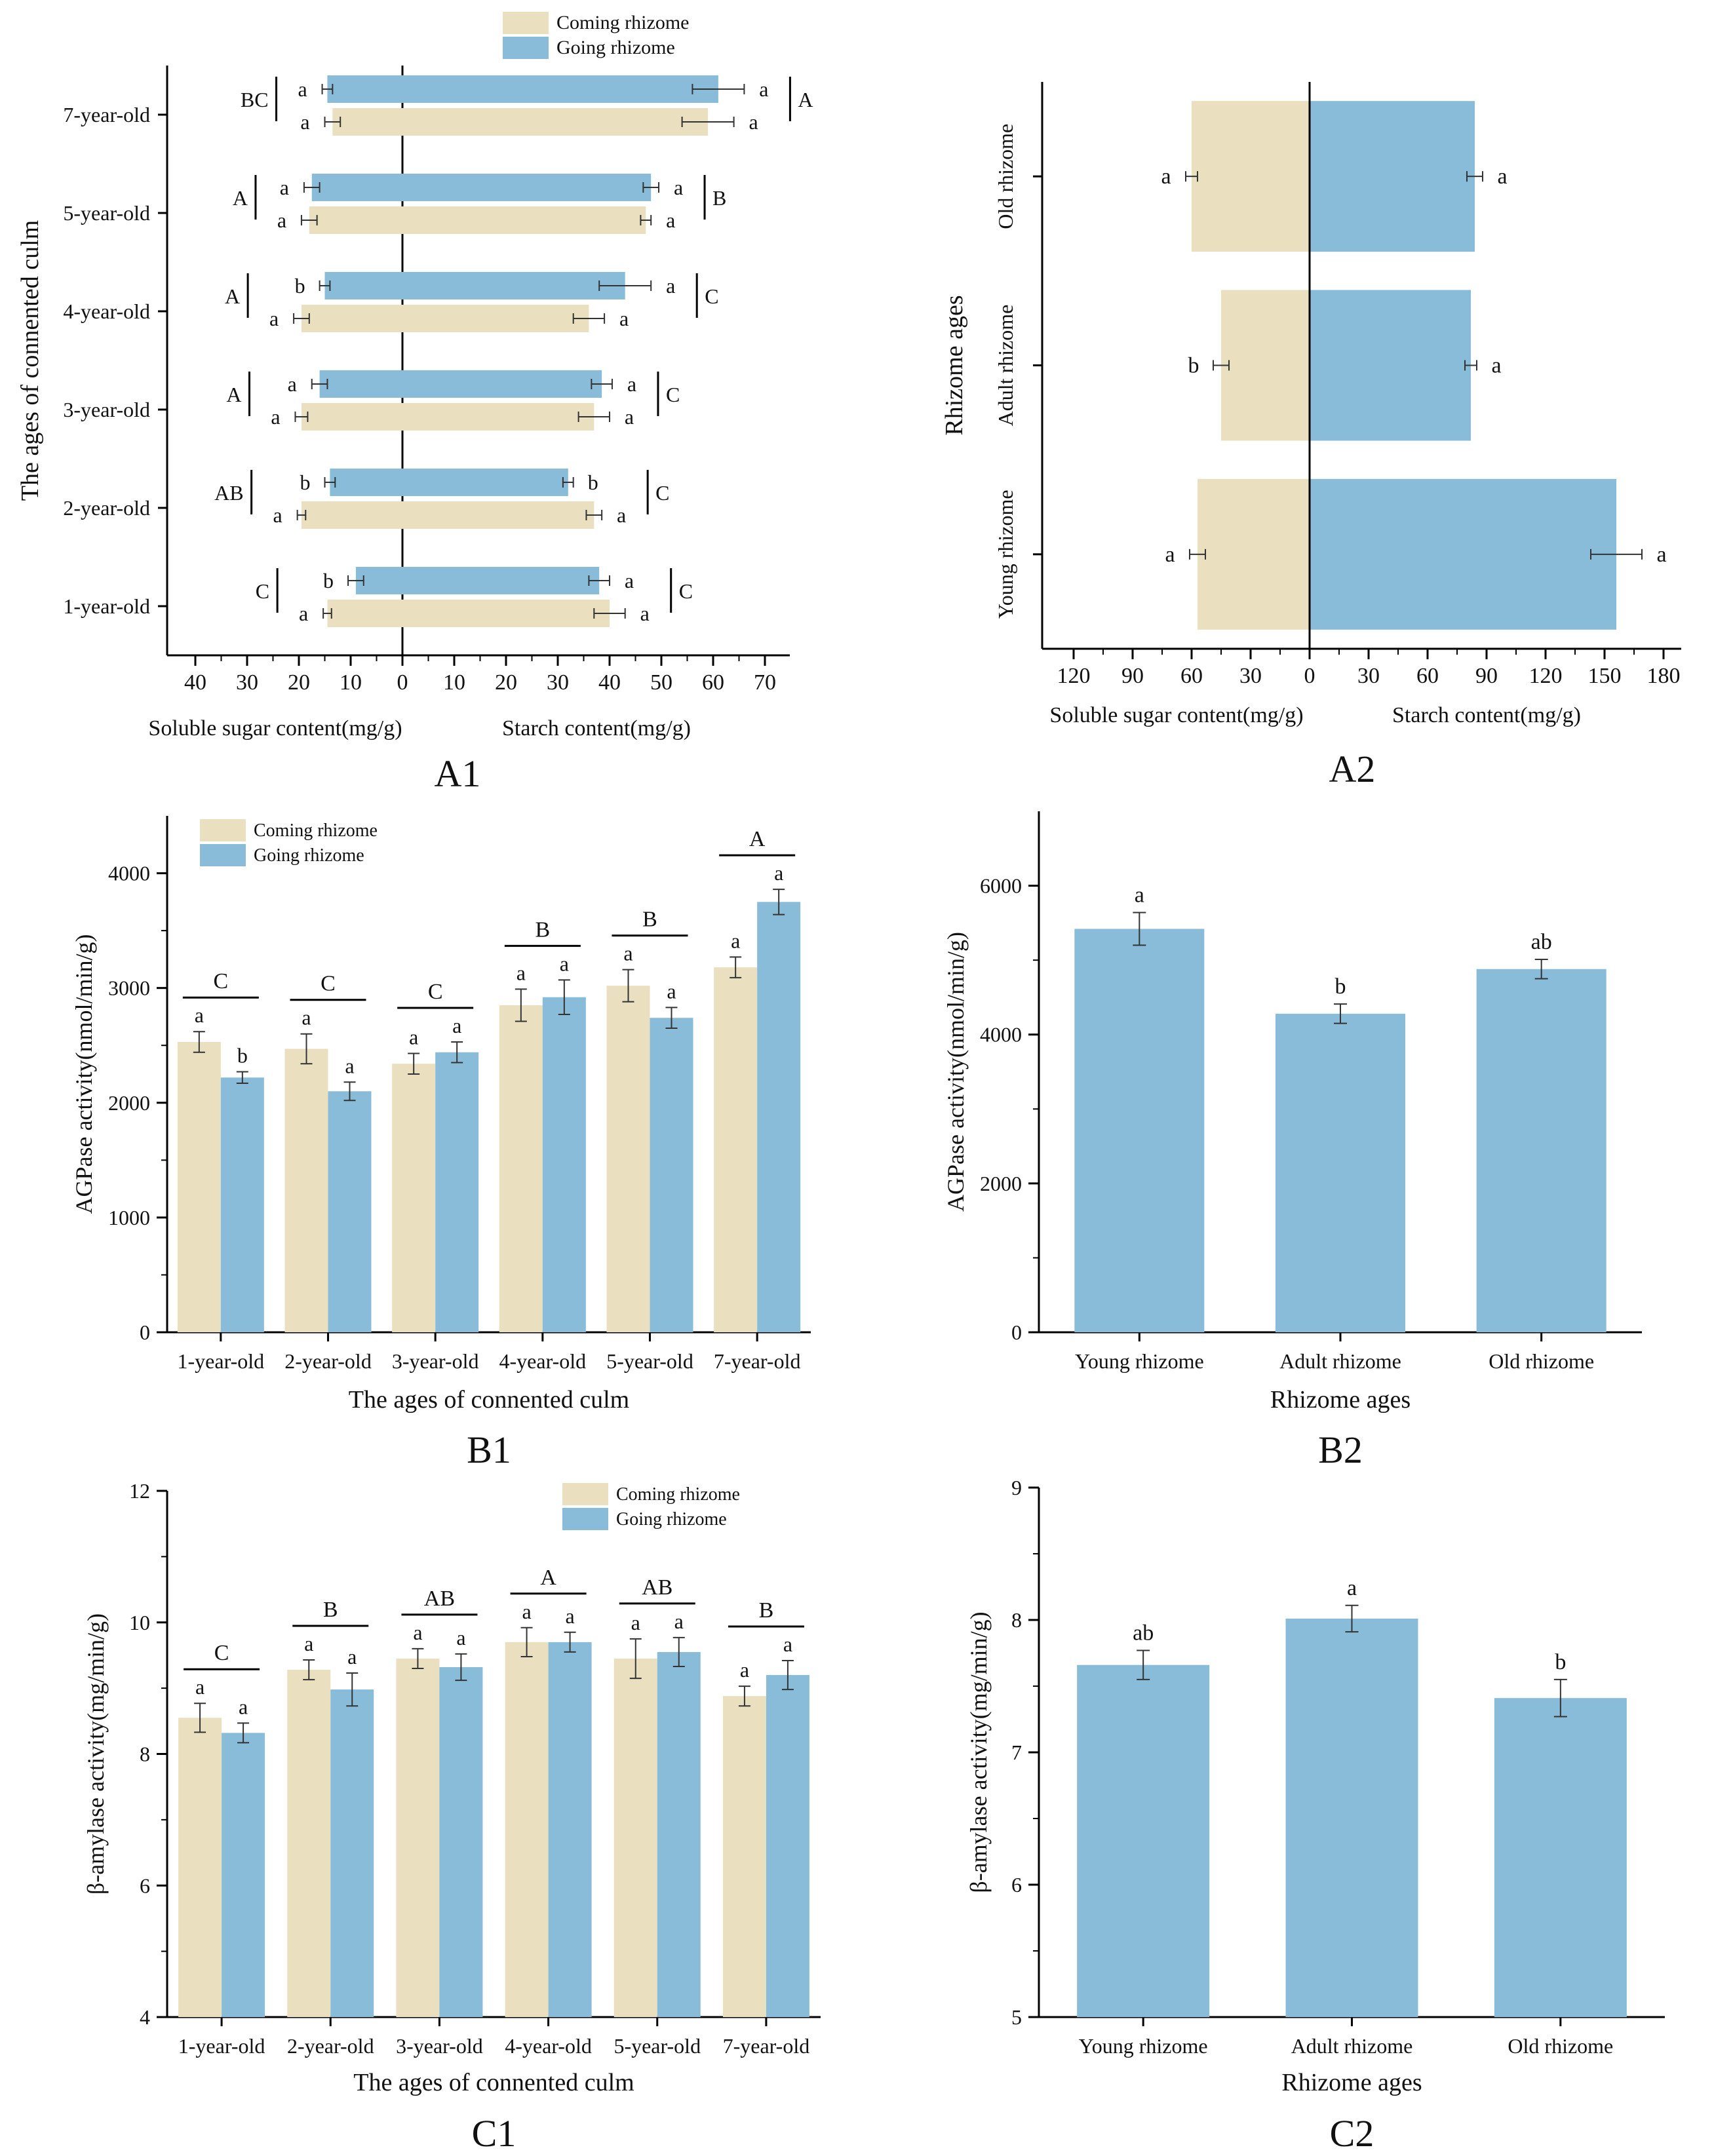 This screenshot has width=1714, height=2156. Describe the element at coordinates (1017, 1884) in the screenshot. I see `y-tick-label: 6` at that location.